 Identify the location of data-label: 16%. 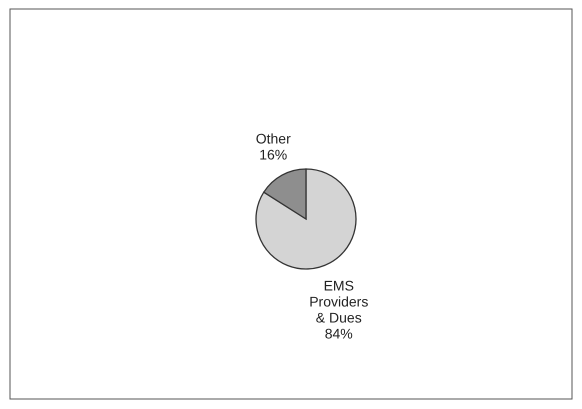
(273, 154).